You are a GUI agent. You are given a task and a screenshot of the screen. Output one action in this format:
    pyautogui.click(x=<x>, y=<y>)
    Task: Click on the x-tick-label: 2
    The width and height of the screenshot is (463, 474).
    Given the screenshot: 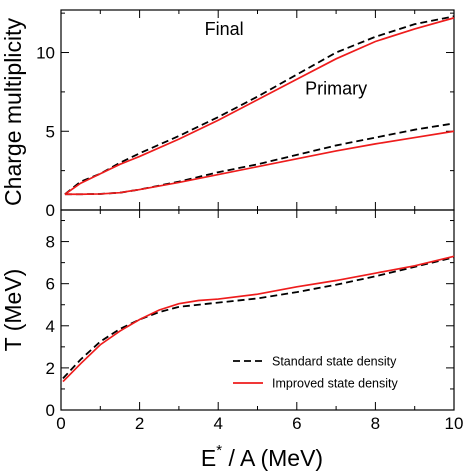 What is the action you would take?
    pyautogui.click(x=139, y=423)
    